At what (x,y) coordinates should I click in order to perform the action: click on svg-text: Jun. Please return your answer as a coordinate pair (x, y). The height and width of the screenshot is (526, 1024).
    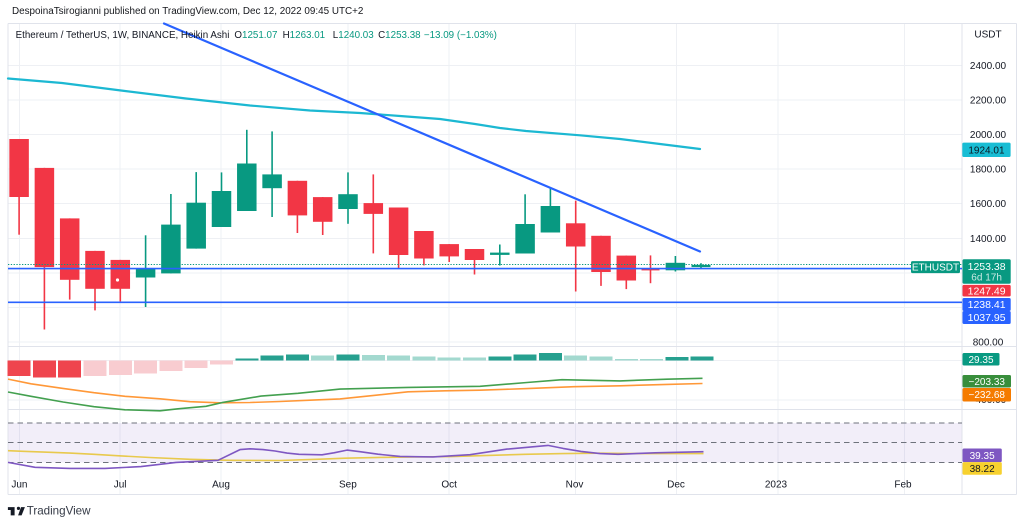
    Looking at the image, I should click on (19, 485).